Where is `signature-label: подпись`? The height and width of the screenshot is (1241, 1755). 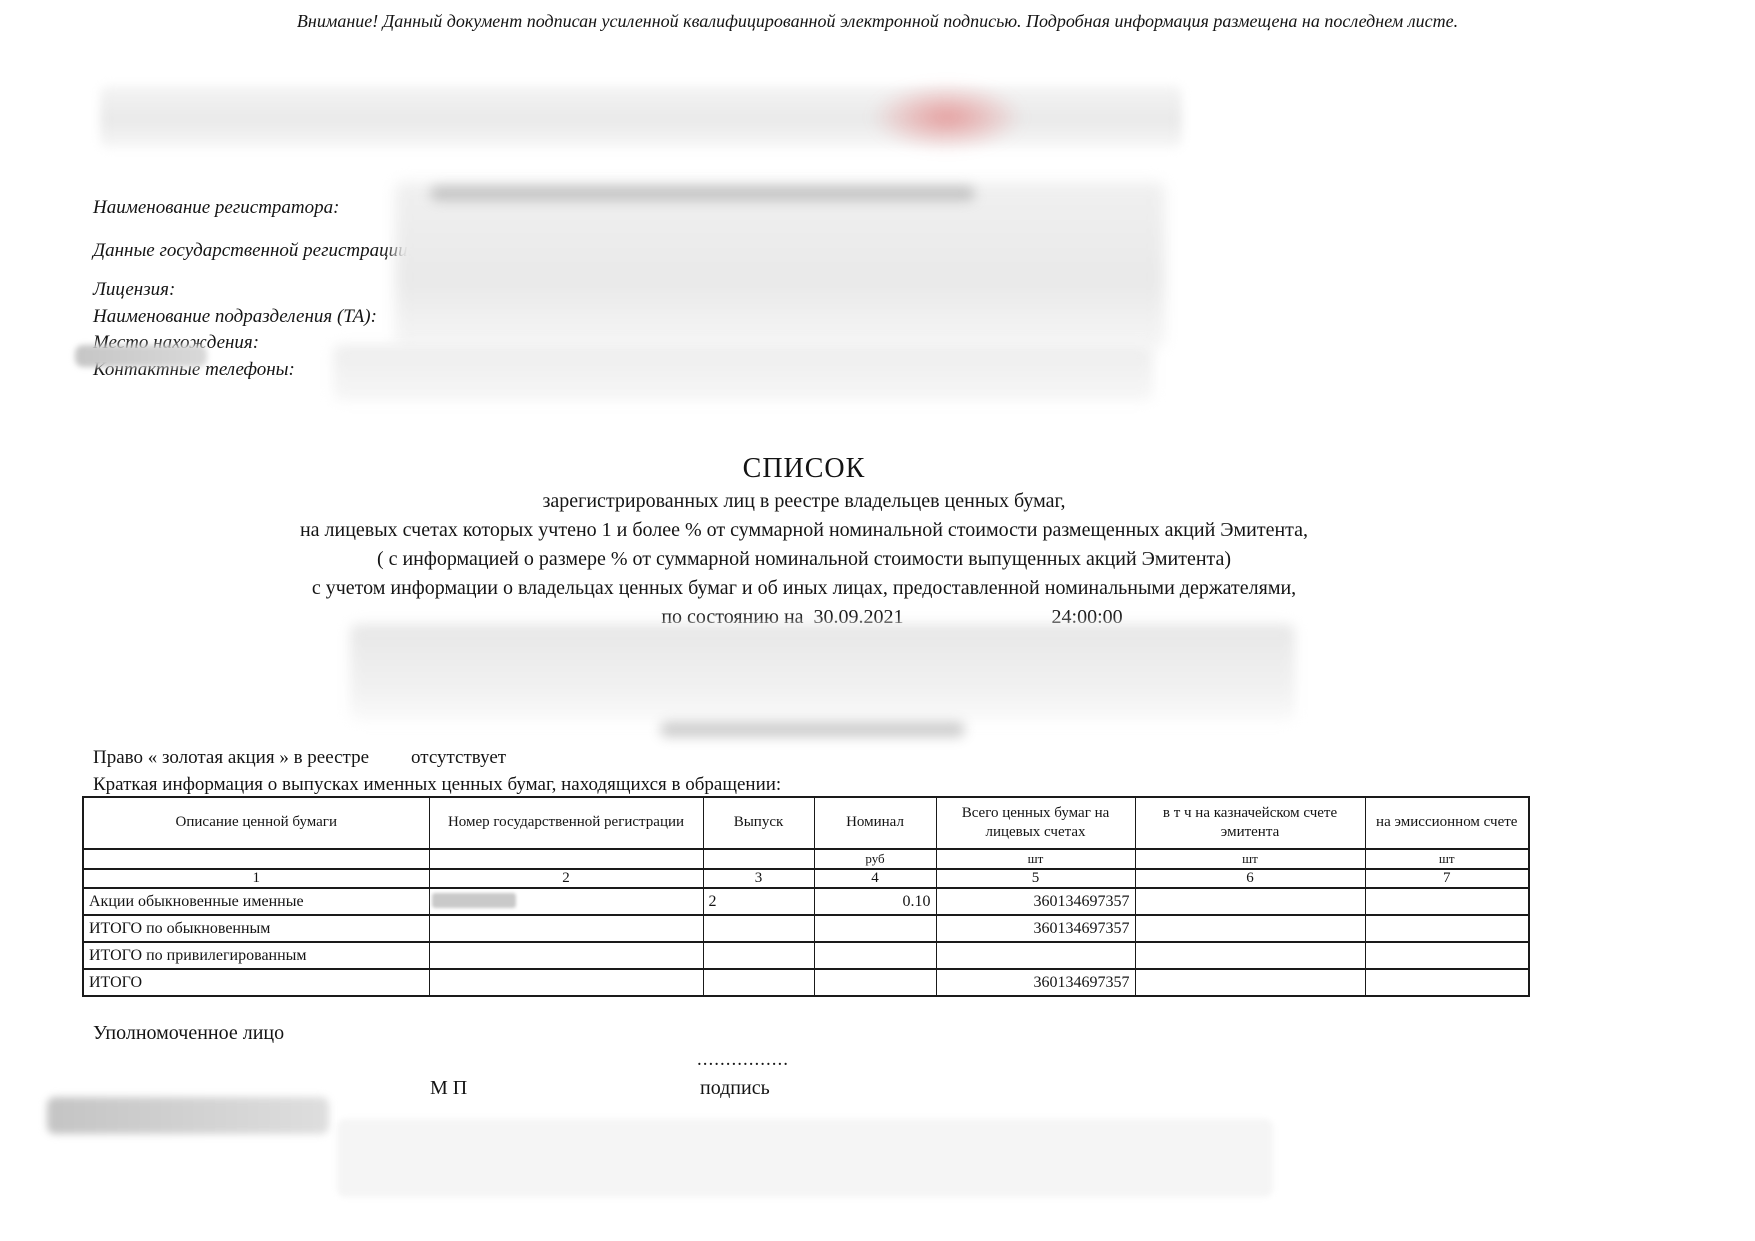
signature-label: подпись is located at coordinates (735, 1088).